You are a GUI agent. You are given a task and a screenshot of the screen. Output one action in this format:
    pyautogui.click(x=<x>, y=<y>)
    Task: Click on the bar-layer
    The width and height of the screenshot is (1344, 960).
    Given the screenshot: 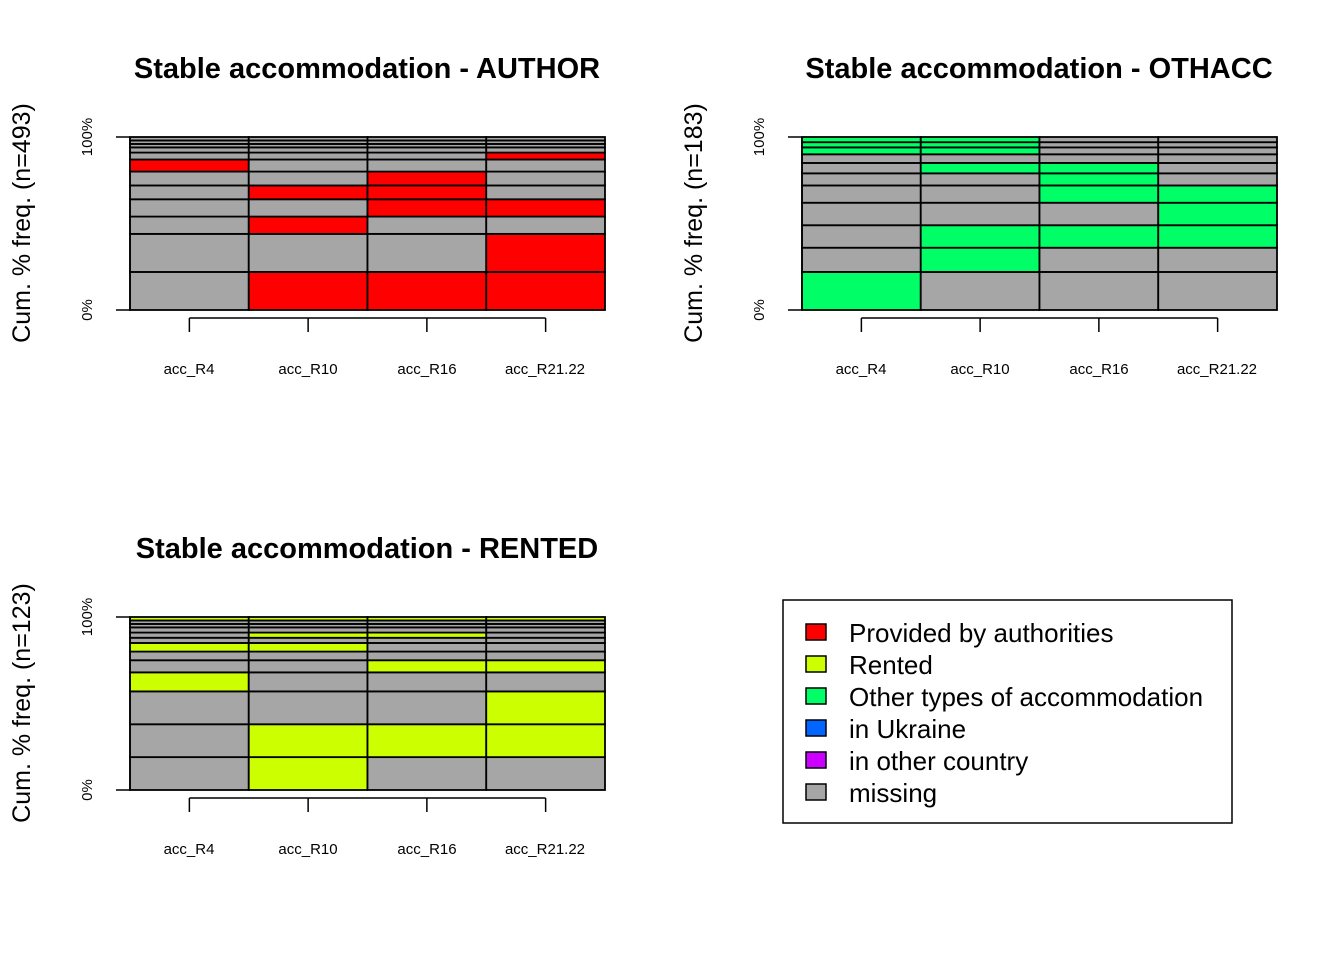 What is the action you would take?
    pyautogui.click(x=1039, y=223)
    